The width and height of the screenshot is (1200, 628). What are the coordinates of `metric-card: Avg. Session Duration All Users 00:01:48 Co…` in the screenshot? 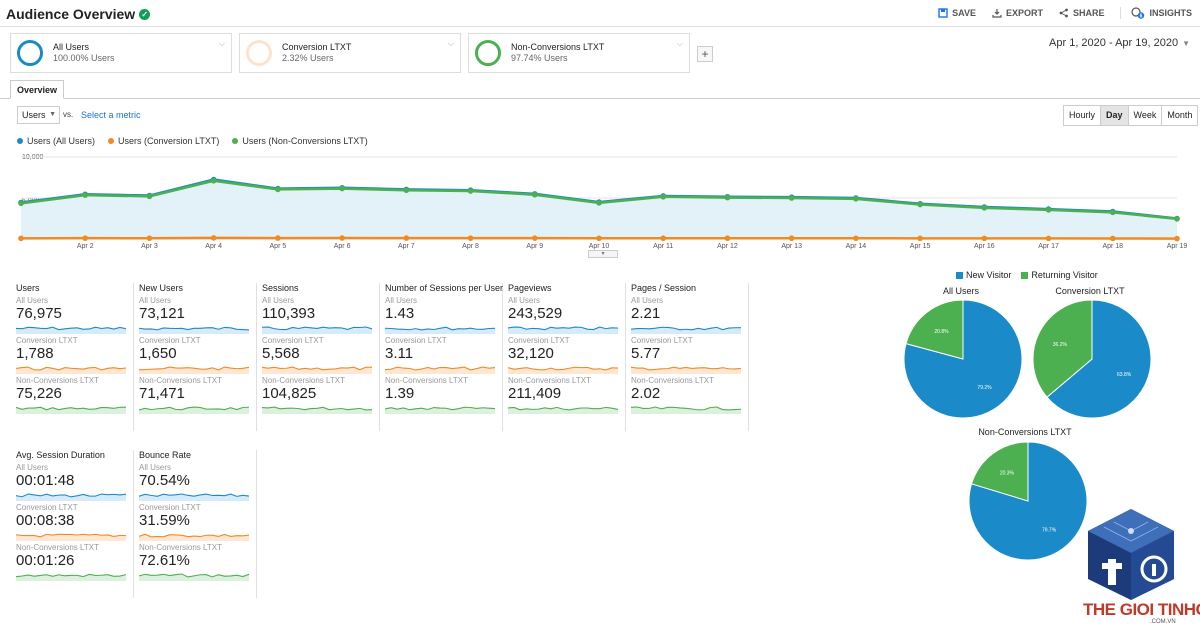 It's located at (75, 524).